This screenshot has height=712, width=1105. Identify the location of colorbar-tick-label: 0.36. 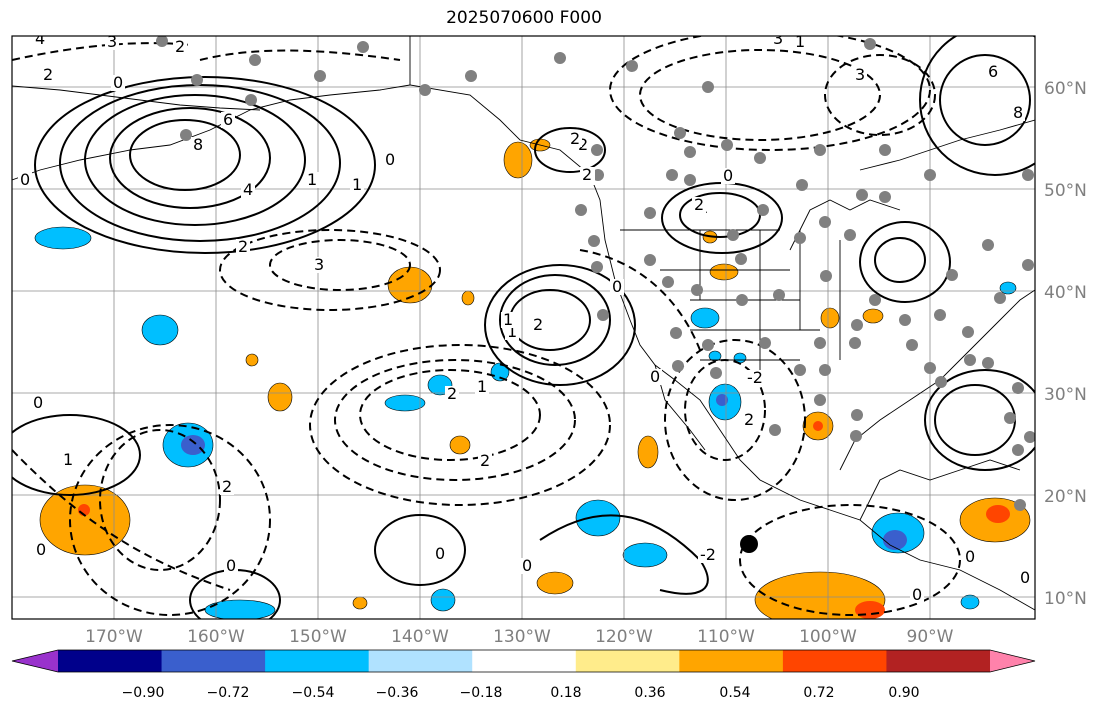
(649, 693).